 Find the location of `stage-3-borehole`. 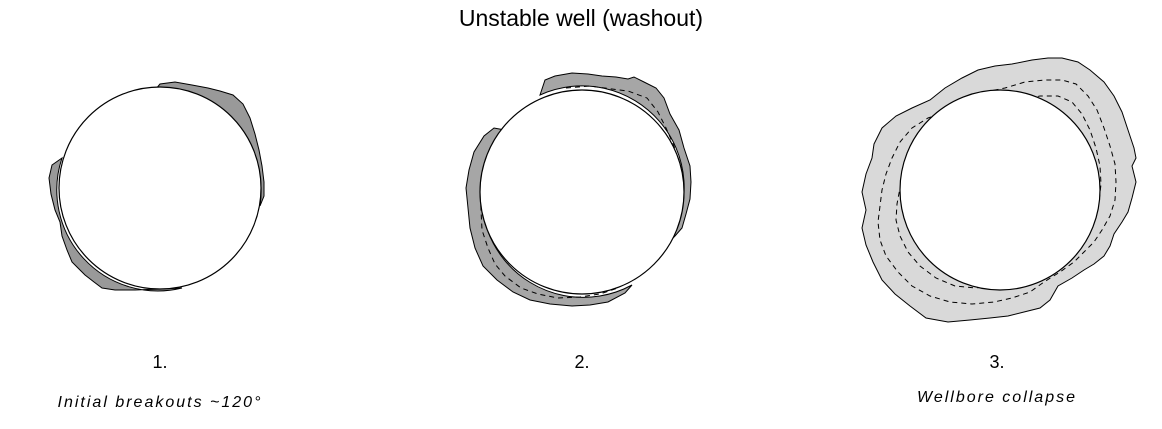

stage-3-borehole is located at coordinates (1000, 190).